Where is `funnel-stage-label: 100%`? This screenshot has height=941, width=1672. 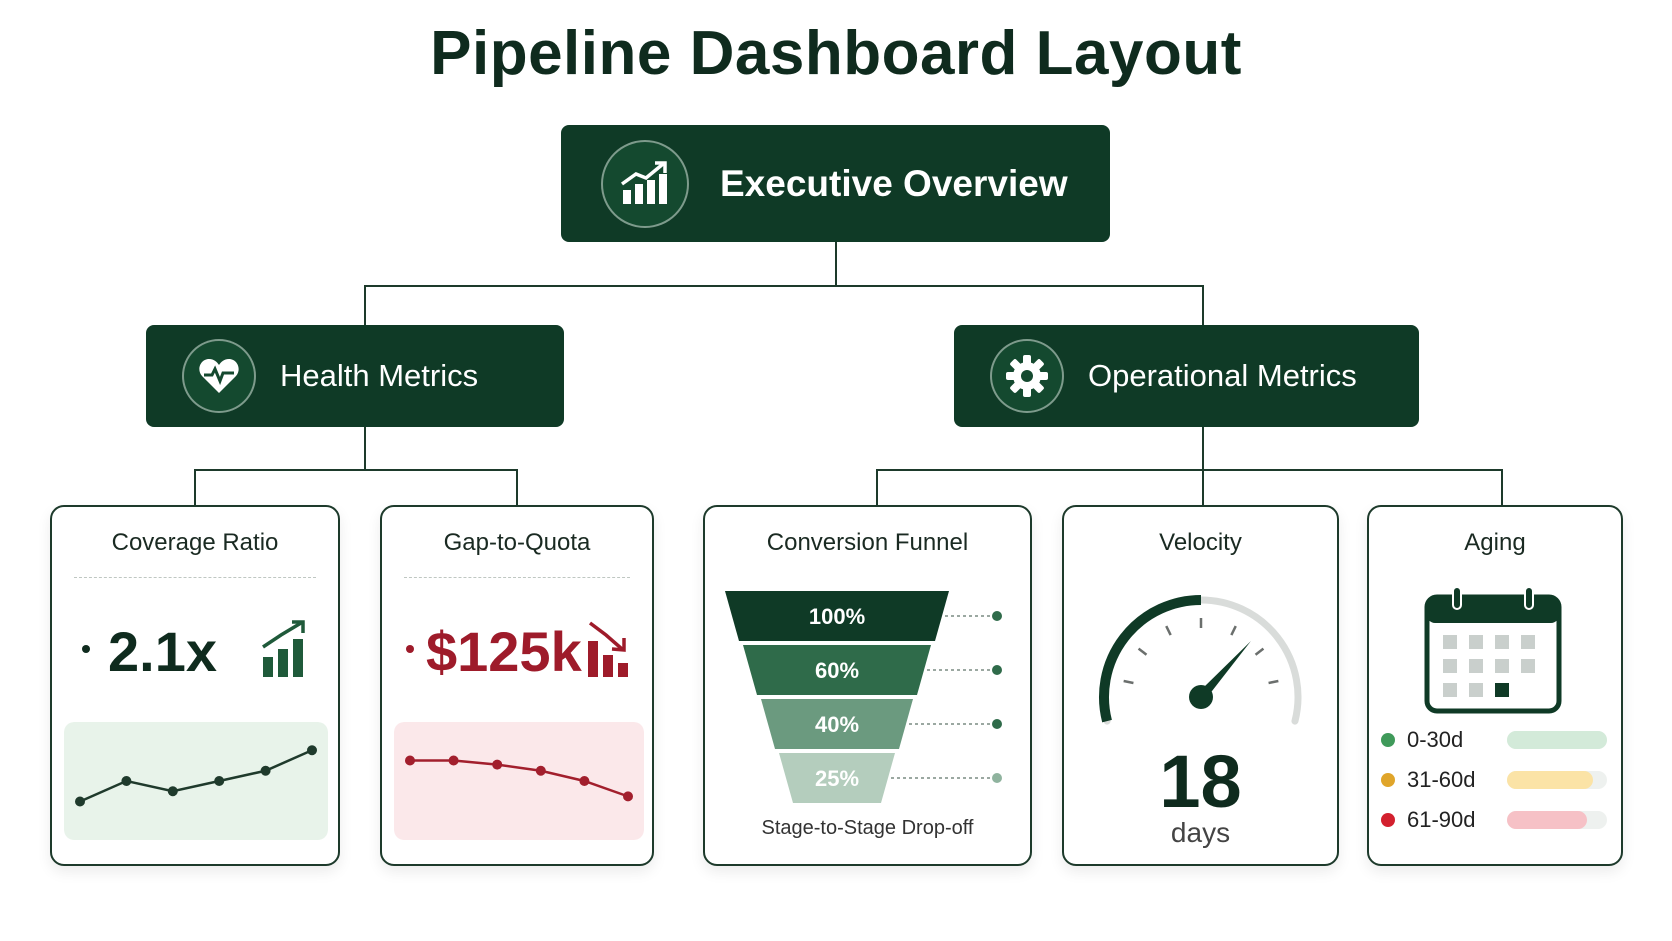
funnel-stage-label: 100% is located at coordinates (837, 616).